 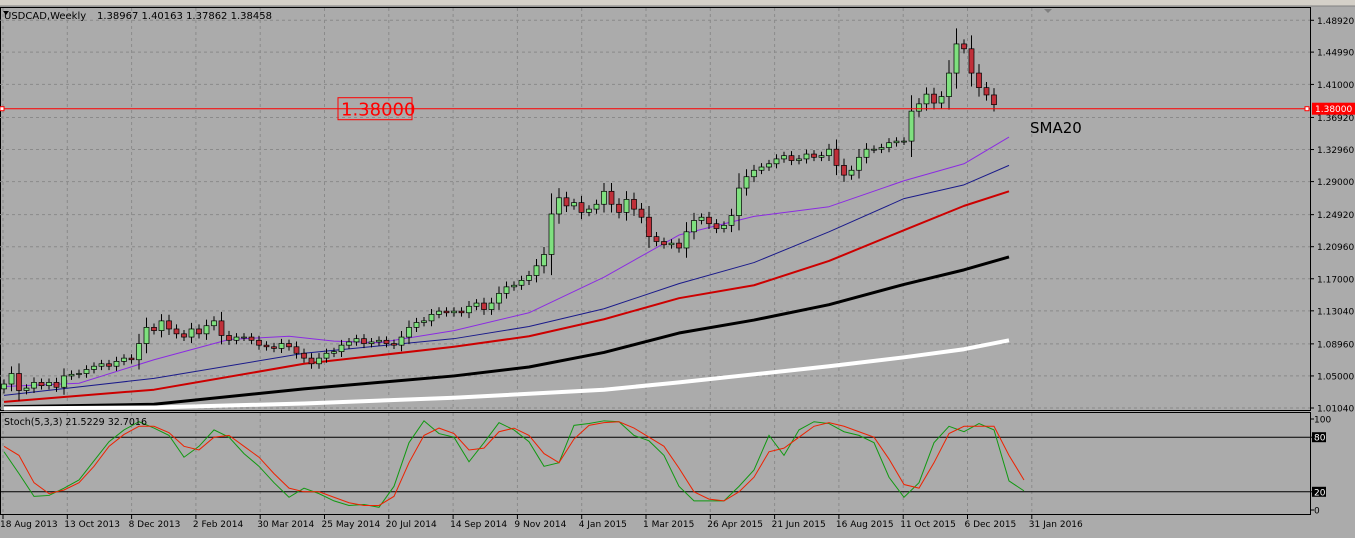 I want to click on date-tick-label: 8 Dec 2013, so click(x=155, y=525).